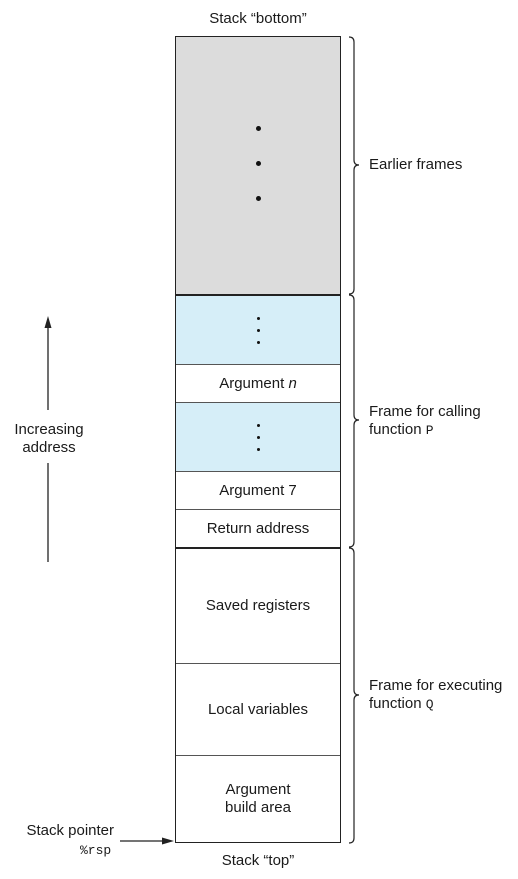 The image size is (518, 879). What do you see at coordinates (354, 165) in the screenshot?
I see `earlier-frames-brace` at bounding box center [354, 165].